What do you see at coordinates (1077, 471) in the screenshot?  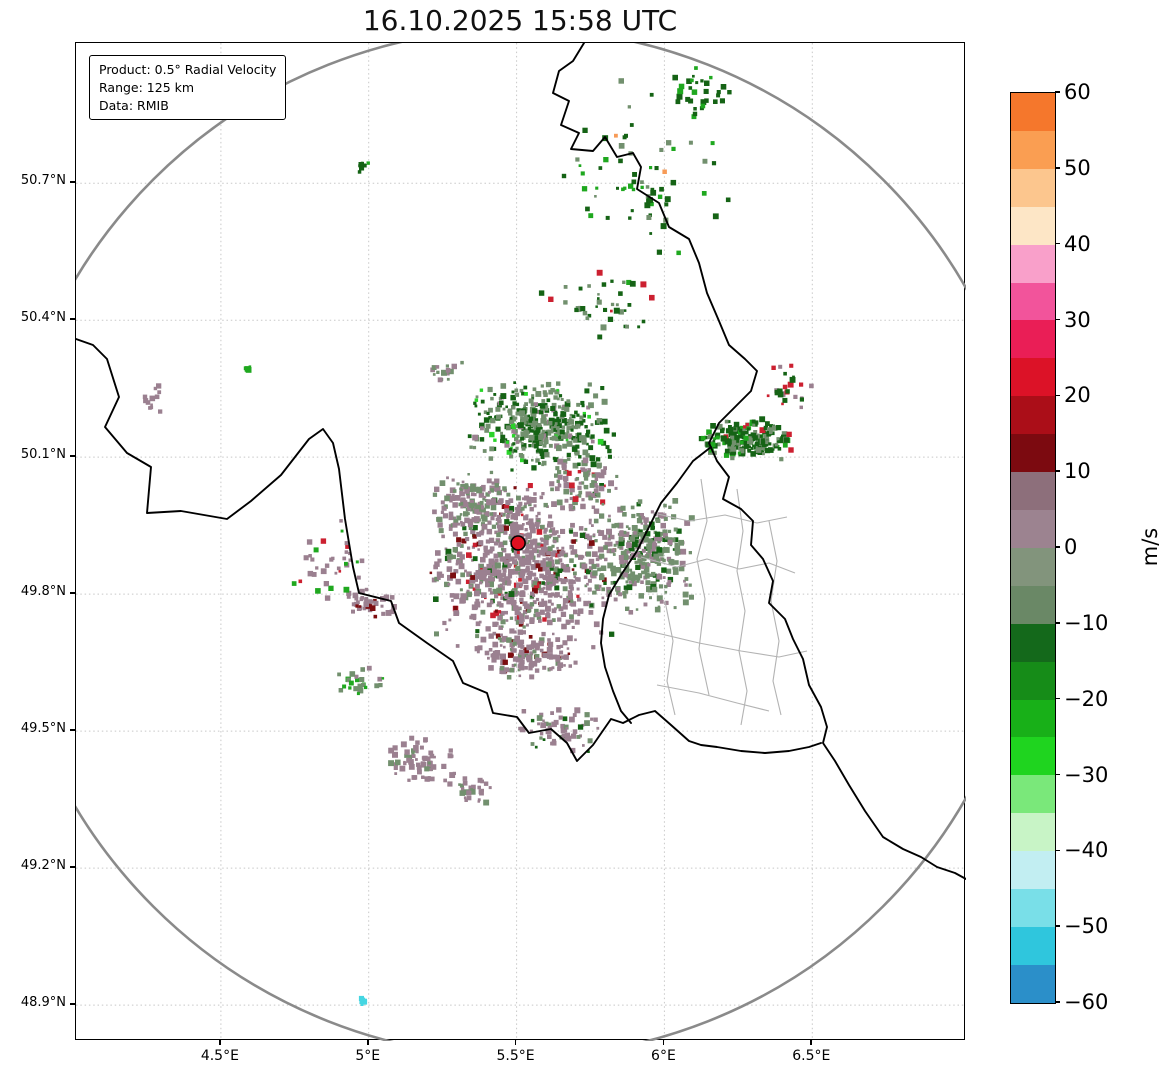 I see `colorbar-tick-label: 10` at bounding box center [1077, 471].